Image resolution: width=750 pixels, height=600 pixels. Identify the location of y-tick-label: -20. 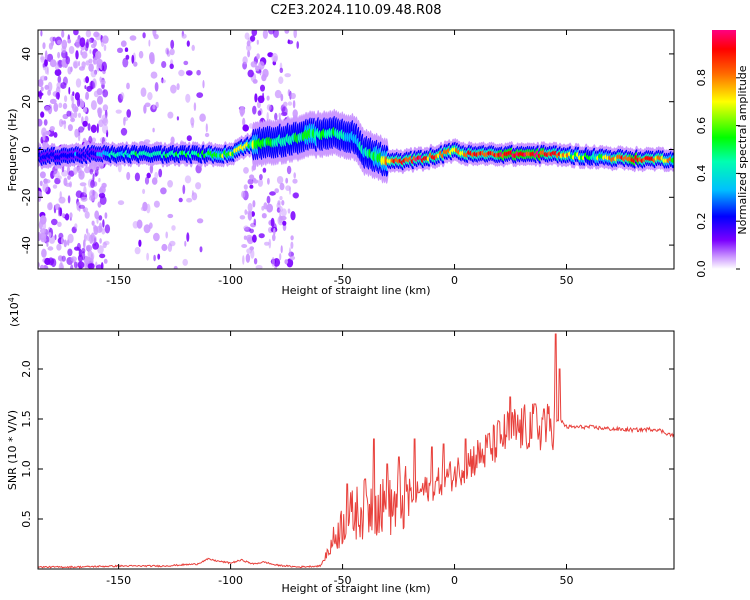
(26, 197).